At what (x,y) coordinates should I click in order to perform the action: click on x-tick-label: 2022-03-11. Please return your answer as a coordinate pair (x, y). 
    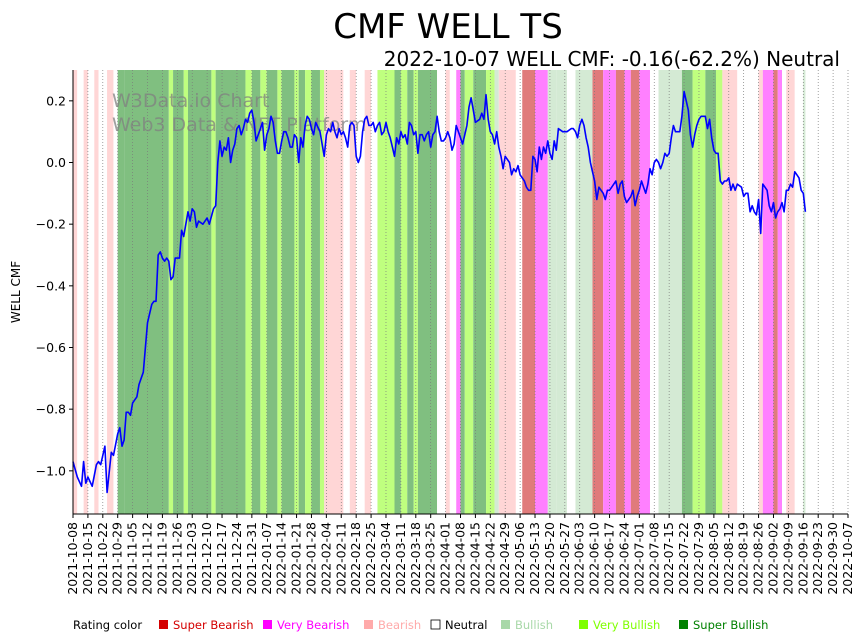
    Looking at the image, I should click on (400, 558).